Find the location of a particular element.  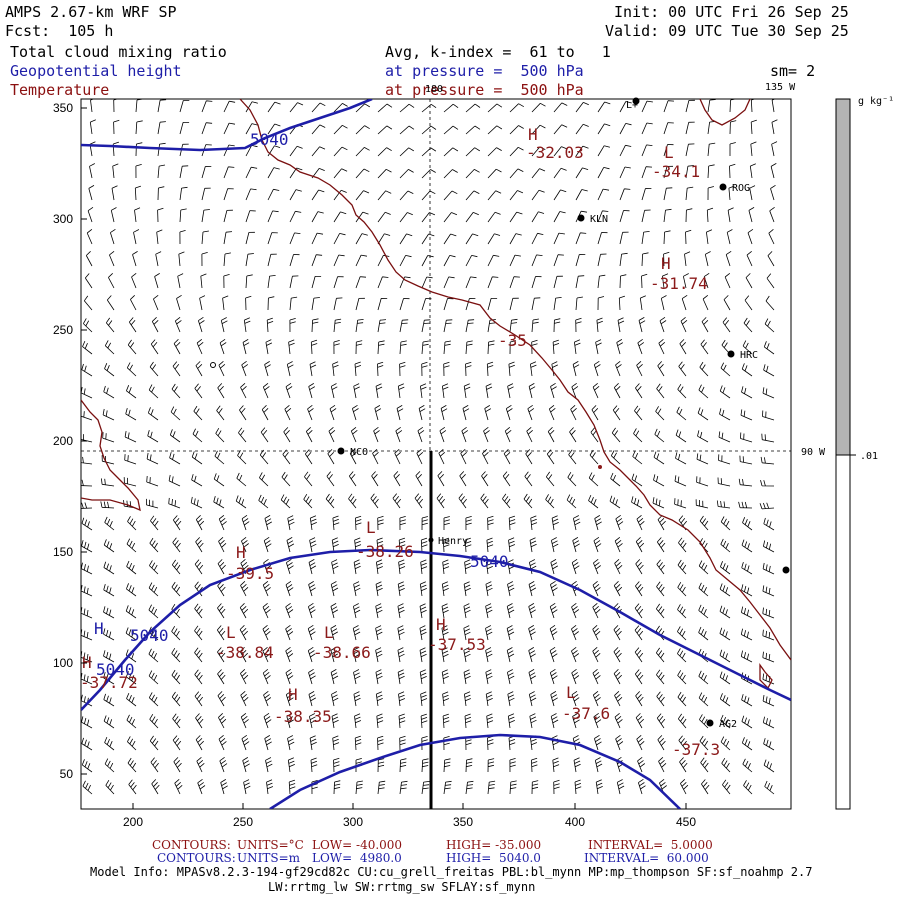

footer-temp-label: CONTOURS: is located at coordinates (191, 845).